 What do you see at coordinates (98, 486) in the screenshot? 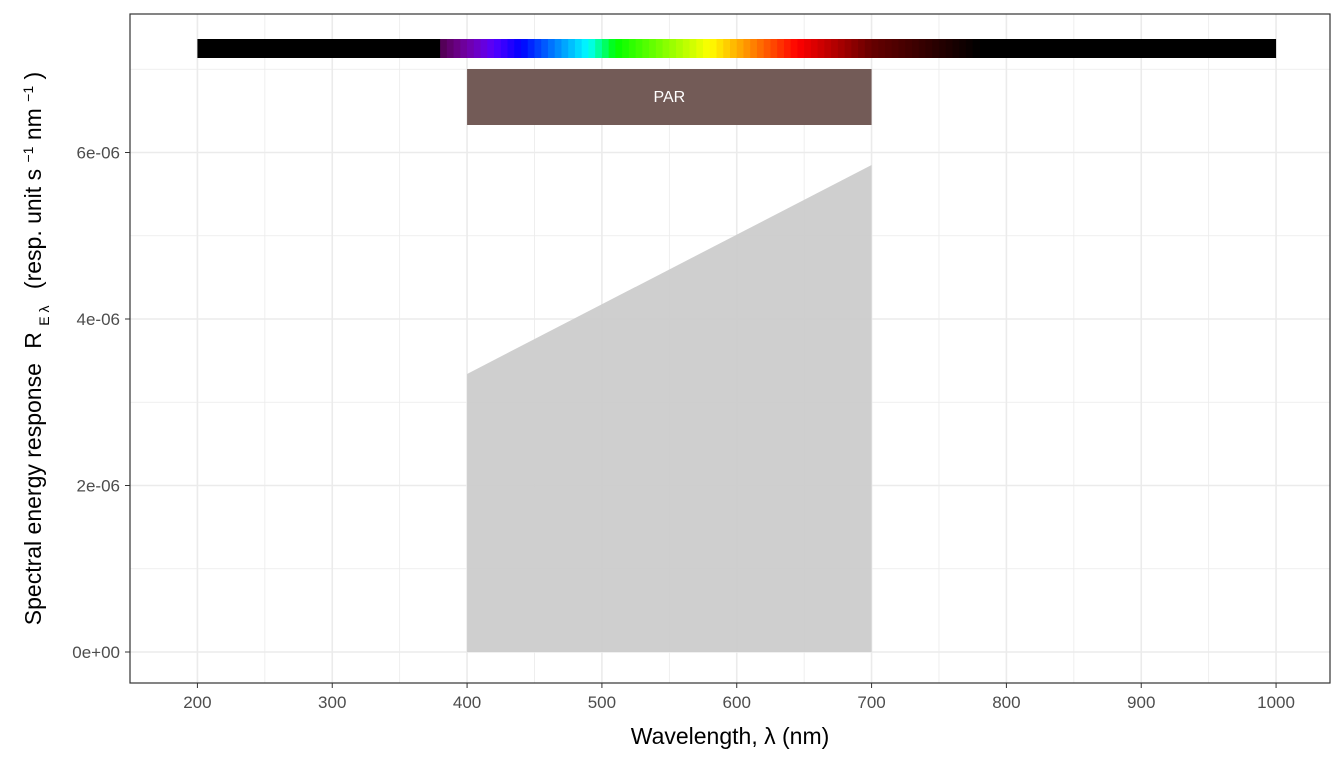
I see `y-tick-label: 2e-06` at bounding box center [98, 486].